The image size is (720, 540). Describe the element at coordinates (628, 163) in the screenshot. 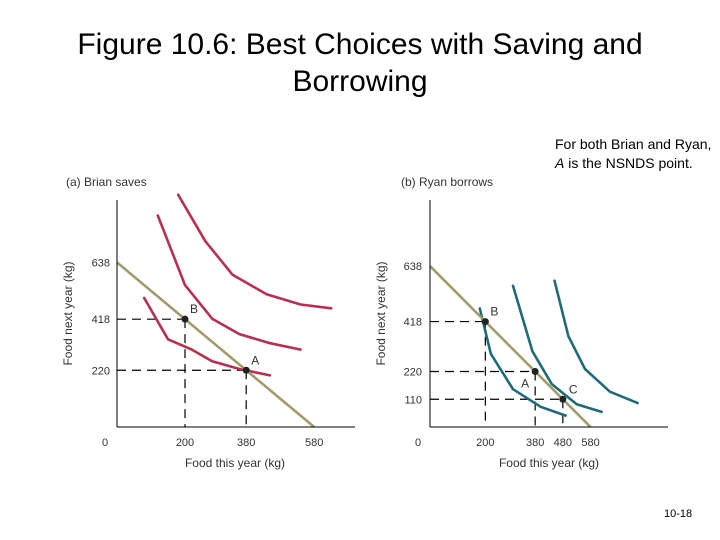

I see `note-part: is the NSNDS point.` at that location.